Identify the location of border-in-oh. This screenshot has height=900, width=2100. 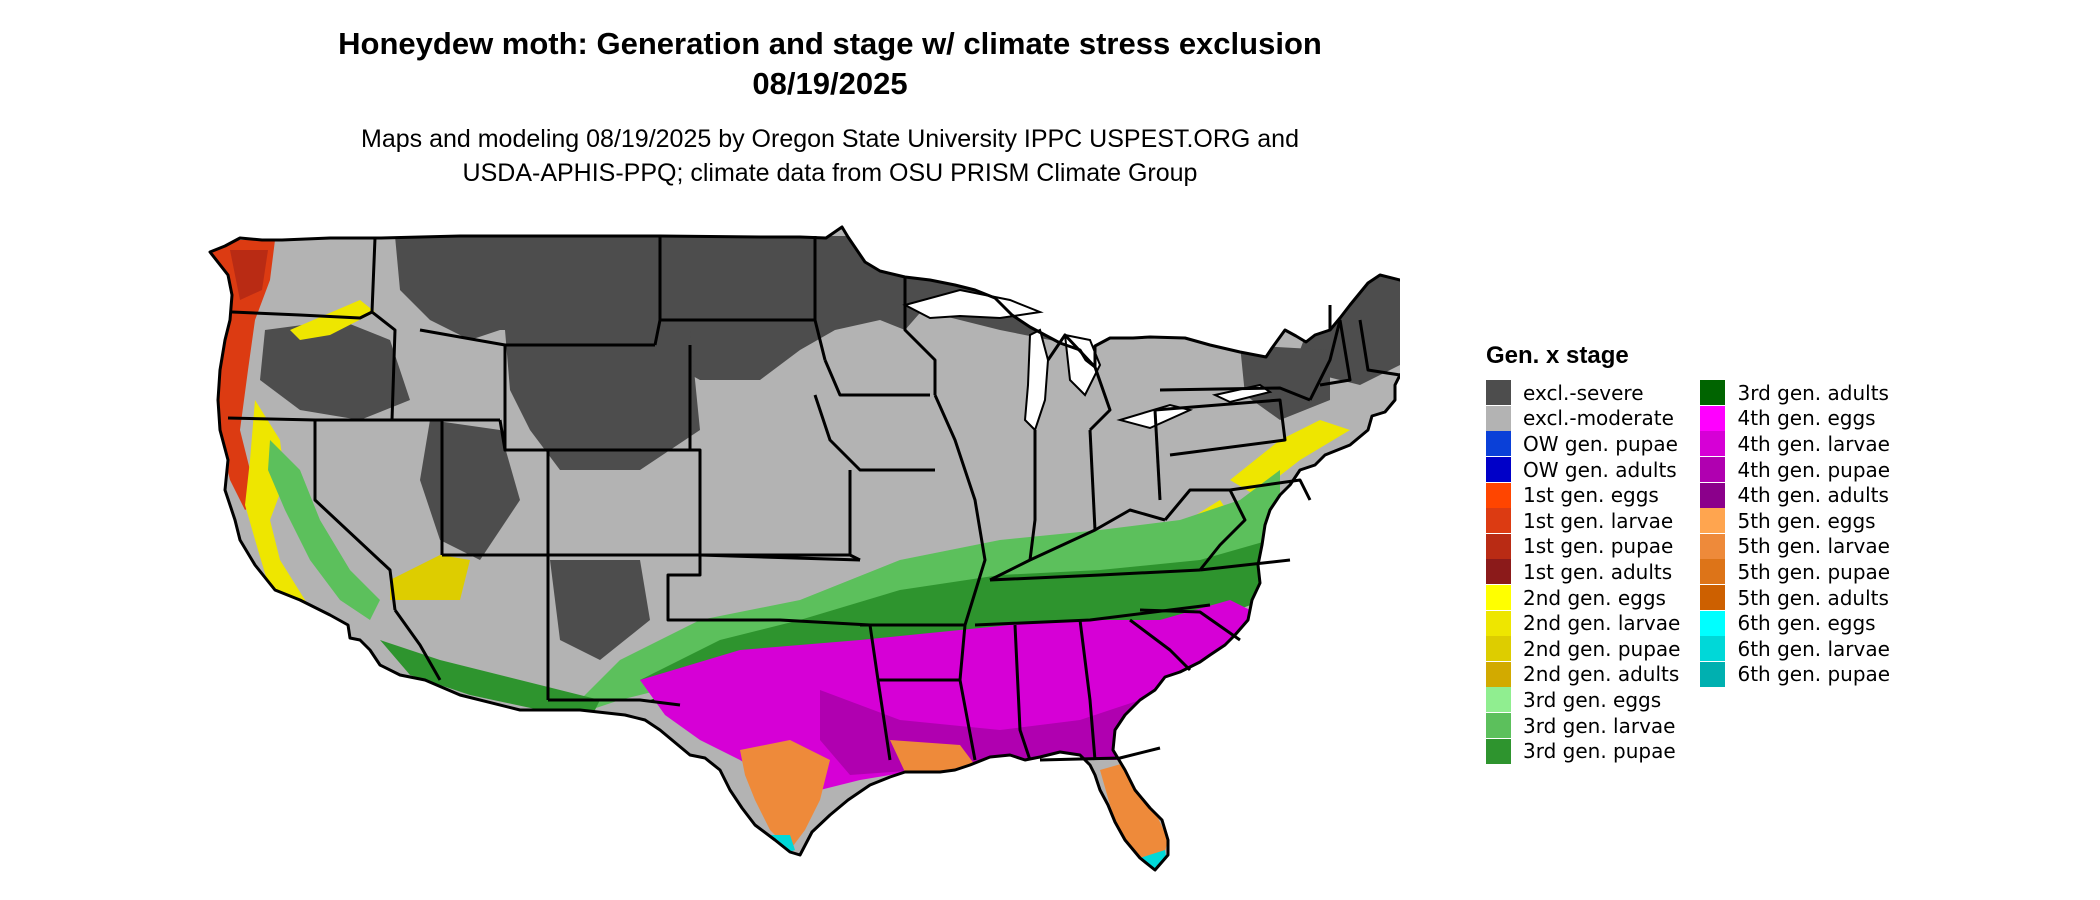
(1092, 480).